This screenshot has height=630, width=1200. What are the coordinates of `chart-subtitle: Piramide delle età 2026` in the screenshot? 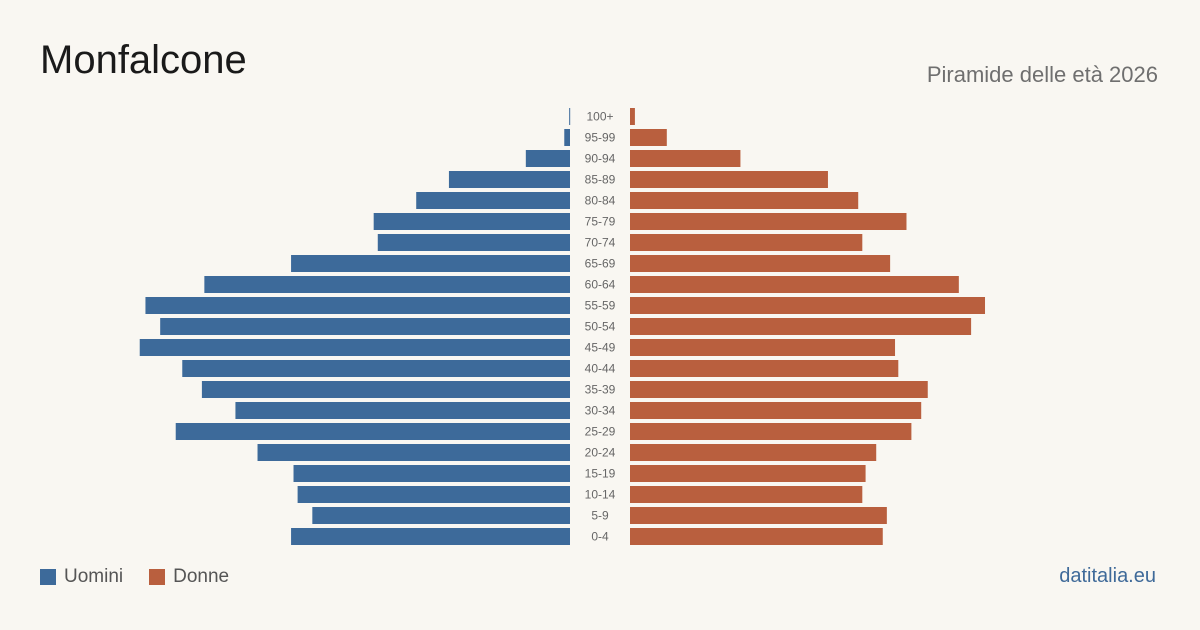 It's located at (1042, 74).